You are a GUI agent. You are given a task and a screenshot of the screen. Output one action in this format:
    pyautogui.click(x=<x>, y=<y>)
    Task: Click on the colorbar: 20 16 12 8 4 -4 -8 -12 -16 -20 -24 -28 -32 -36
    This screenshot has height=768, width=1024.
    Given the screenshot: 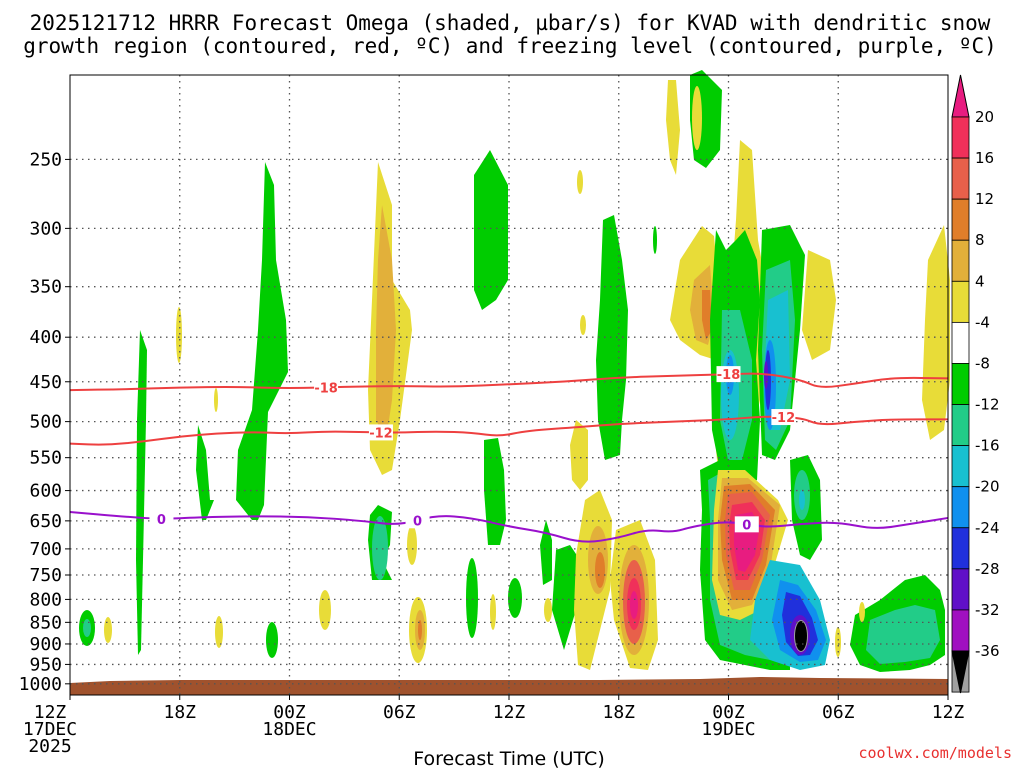 What is the action you would take?
    pyautogui.click(x=975, y=384)
    